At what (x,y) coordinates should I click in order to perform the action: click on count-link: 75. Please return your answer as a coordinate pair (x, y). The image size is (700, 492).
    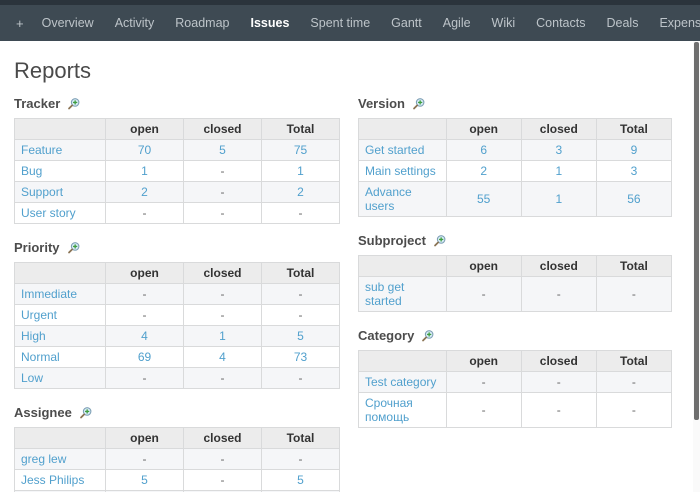
    Looking at the image, I should click on (300, 150).